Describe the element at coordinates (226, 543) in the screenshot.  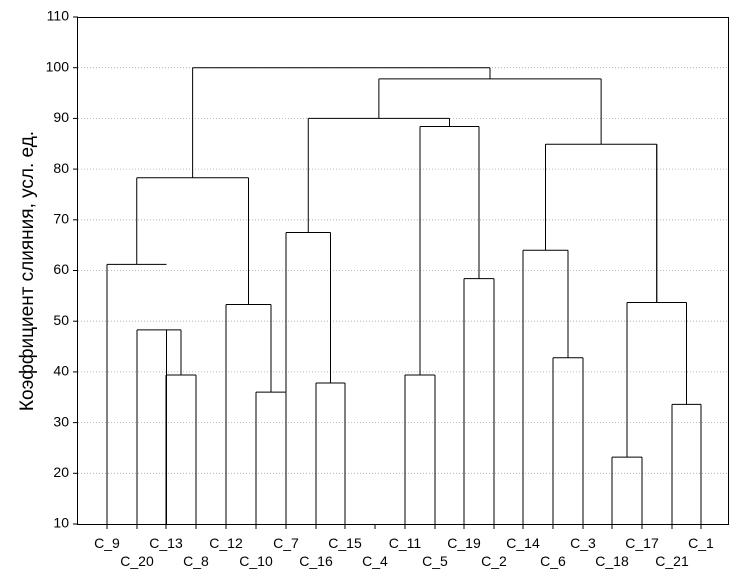
I see `leaf-label: C_12` at that location.